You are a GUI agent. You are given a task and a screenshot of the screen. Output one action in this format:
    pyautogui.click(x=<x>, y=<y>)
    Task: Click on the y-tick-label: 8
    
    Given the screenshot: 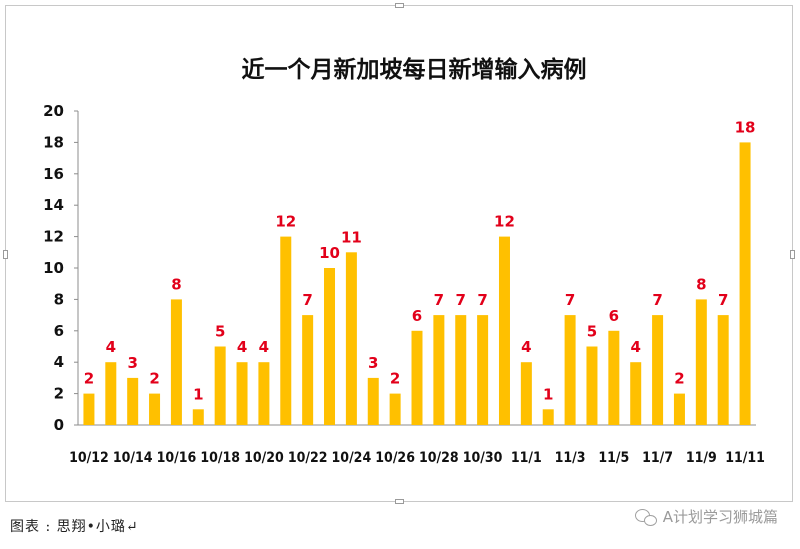 What is the action you would take?
    pyautogui.click(x=59, y=299)
    